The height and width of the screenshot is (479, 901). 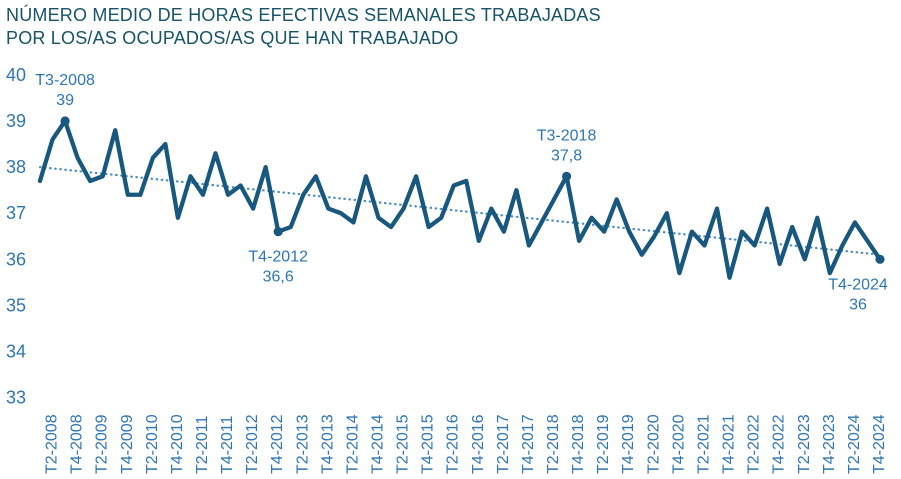 What do you see at coordinates (77, 444) in the screenshot?
I see `x-axis-tick-label: T4-2008` at bounding box center [77, 444].